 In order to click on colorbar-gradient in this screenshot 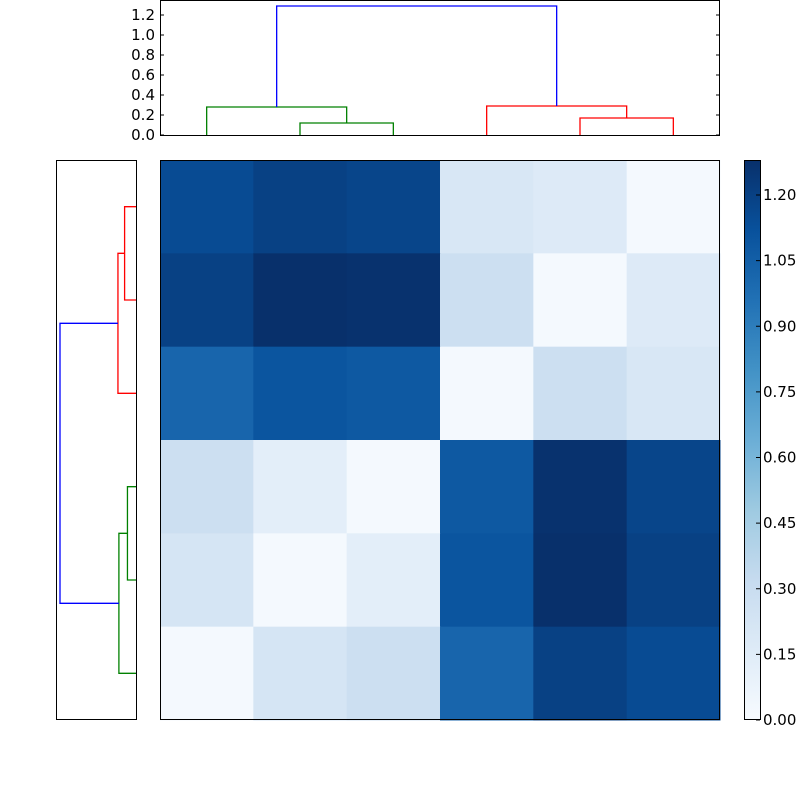, I will do `click(752, 440)`.